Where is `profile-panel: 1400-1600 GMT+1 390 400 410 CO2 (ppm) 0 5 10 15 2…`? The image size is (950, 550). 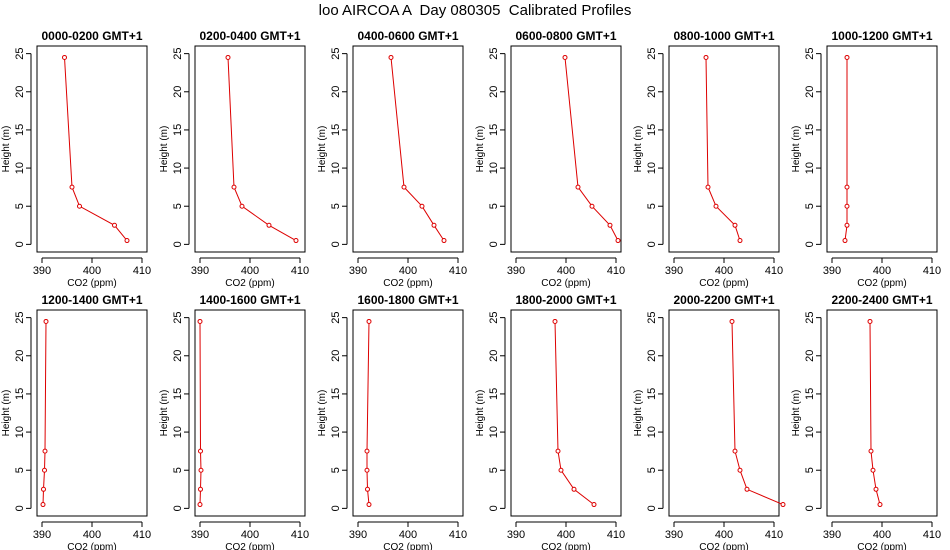 profile-panel: 1400-1600 GMT+1 390 400 410 CO2 (ppm) 0 5 10 15 2… is located at coordinates (234, 421).